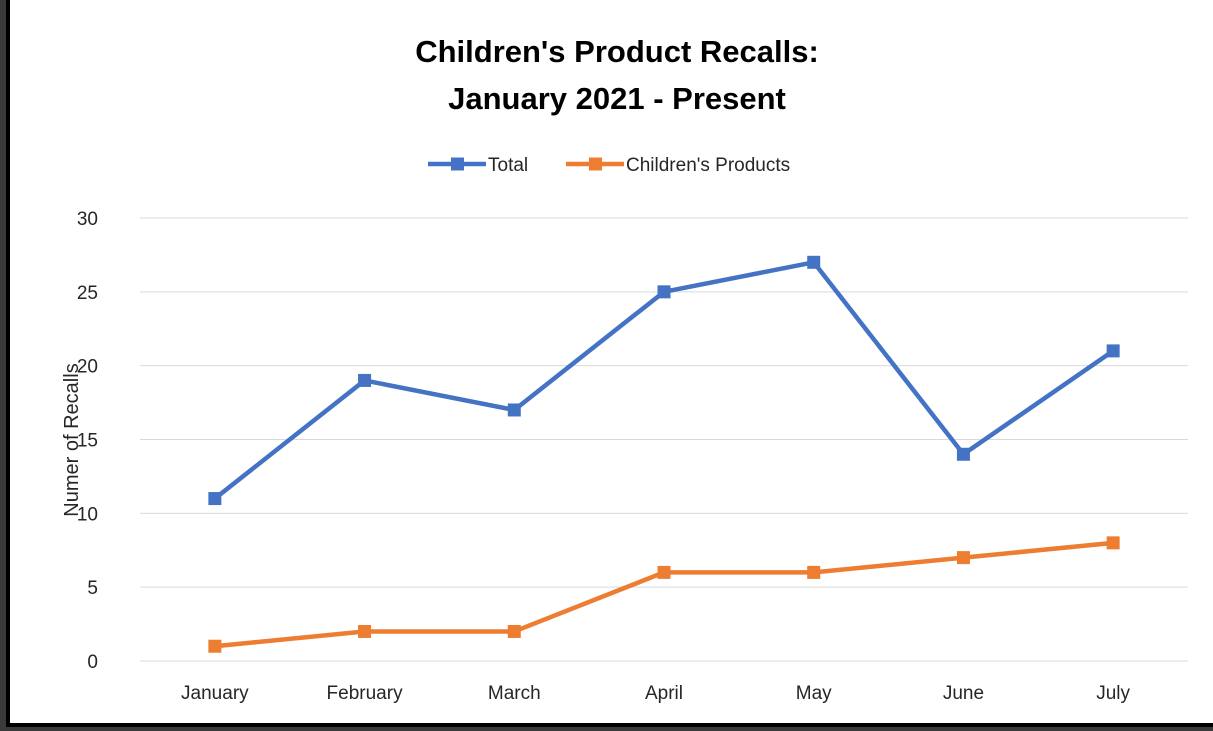 The height and width of the screenshot is (731, 1213). I want to click on x-axis-ticks: January February March April May June July, so click(655, 693).